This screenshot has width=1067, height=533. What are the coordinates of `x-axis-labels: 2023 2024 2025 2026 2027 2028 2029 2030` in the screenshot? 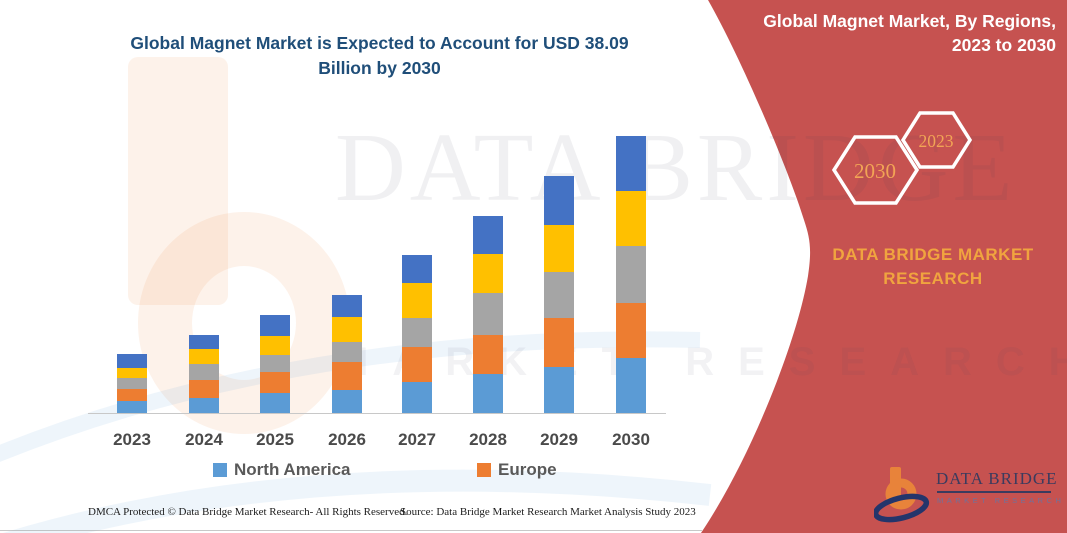 It's located at (377, 441).